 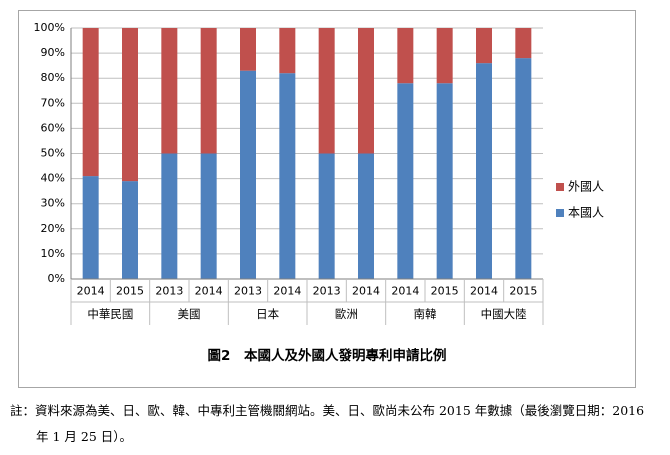 I want to click on y-tick-label: 0%, so click(x=56, y=278).